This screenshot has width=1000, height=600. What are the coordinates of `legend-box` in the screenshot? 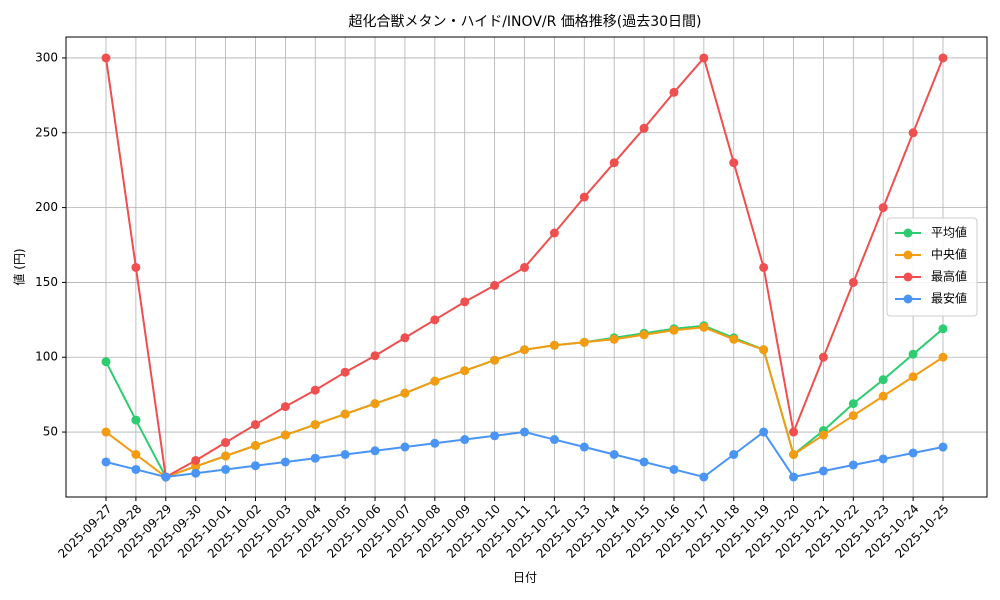 It's located at (932, 267).